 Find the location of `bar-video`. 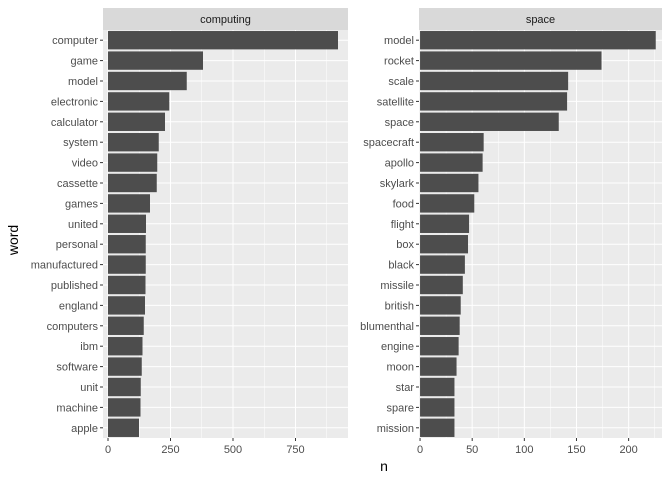

bar-video is located at coordinates (133, 162).